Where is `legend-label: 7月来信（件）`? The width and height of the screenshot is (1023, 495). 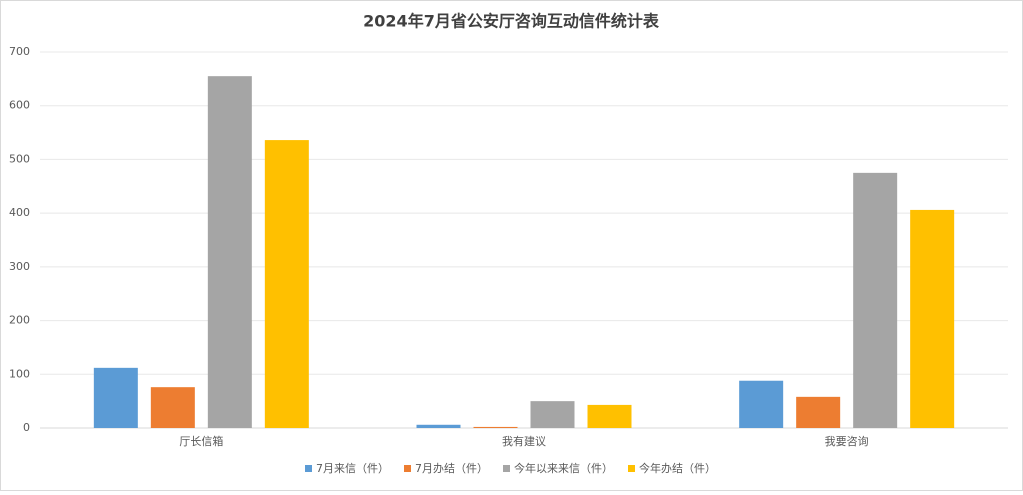 legend-label: 7月来信（件） is located at coordinates (352, 468).